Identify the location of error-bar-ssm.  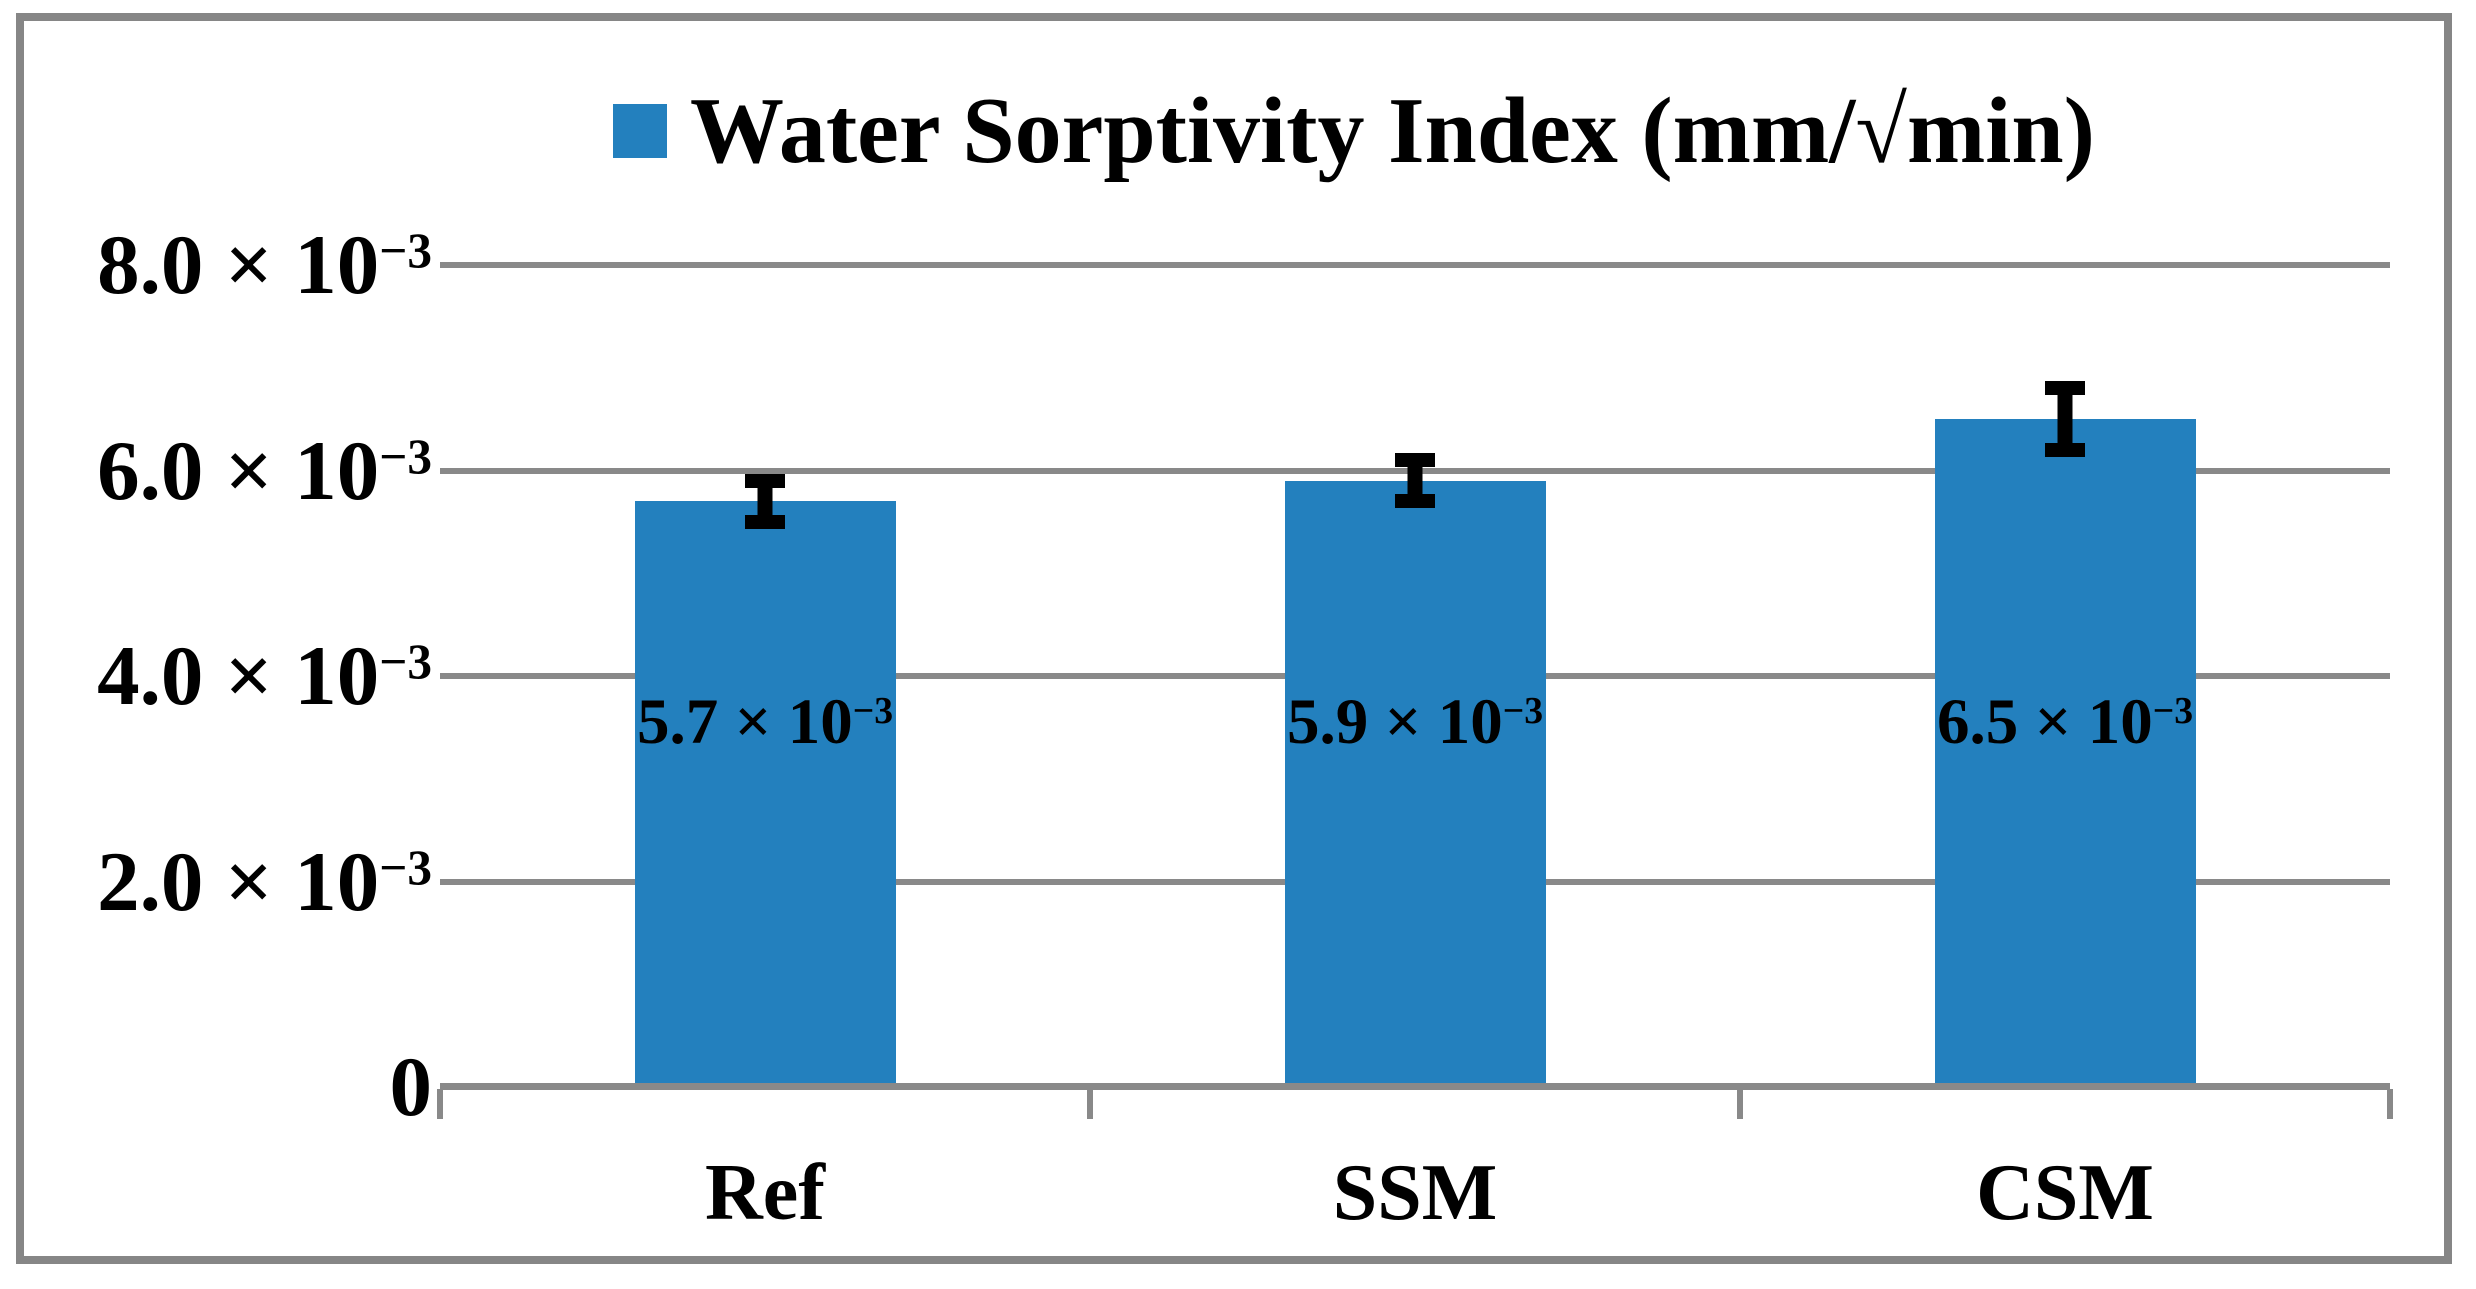
(1415, 481).